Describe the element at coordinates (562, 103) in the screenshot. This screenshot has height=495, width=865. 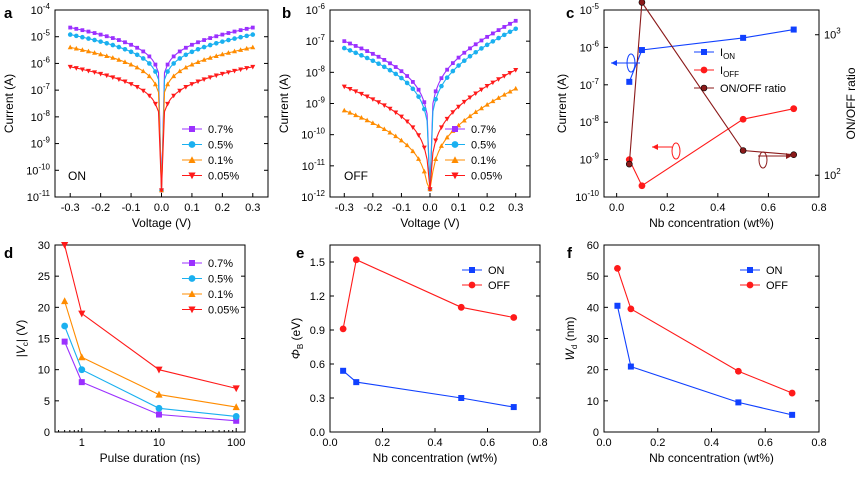
I see `y-axis-label-c: Current (A)` at that location.